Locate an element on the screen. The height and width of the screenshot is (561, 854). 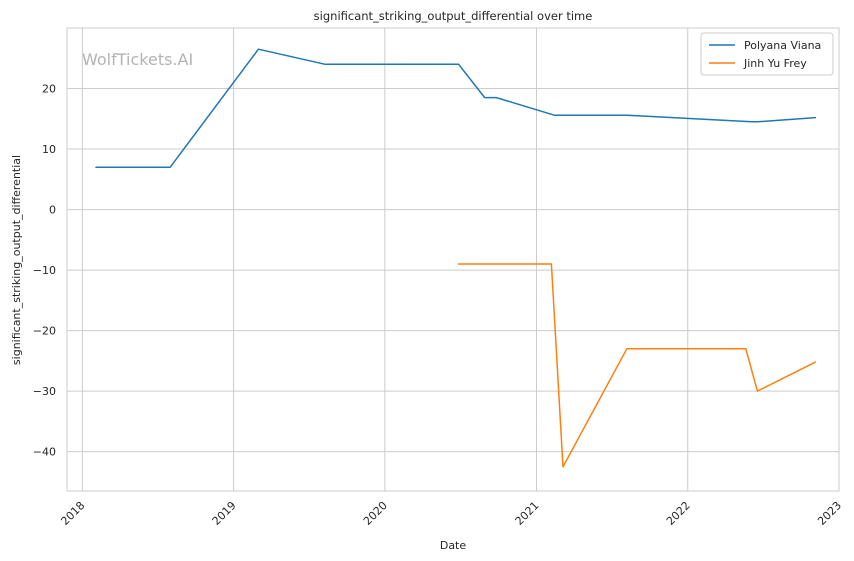
legend-label-jinh-yu-frey: Jinh Yu Frey is located at coordinates (775, 63).